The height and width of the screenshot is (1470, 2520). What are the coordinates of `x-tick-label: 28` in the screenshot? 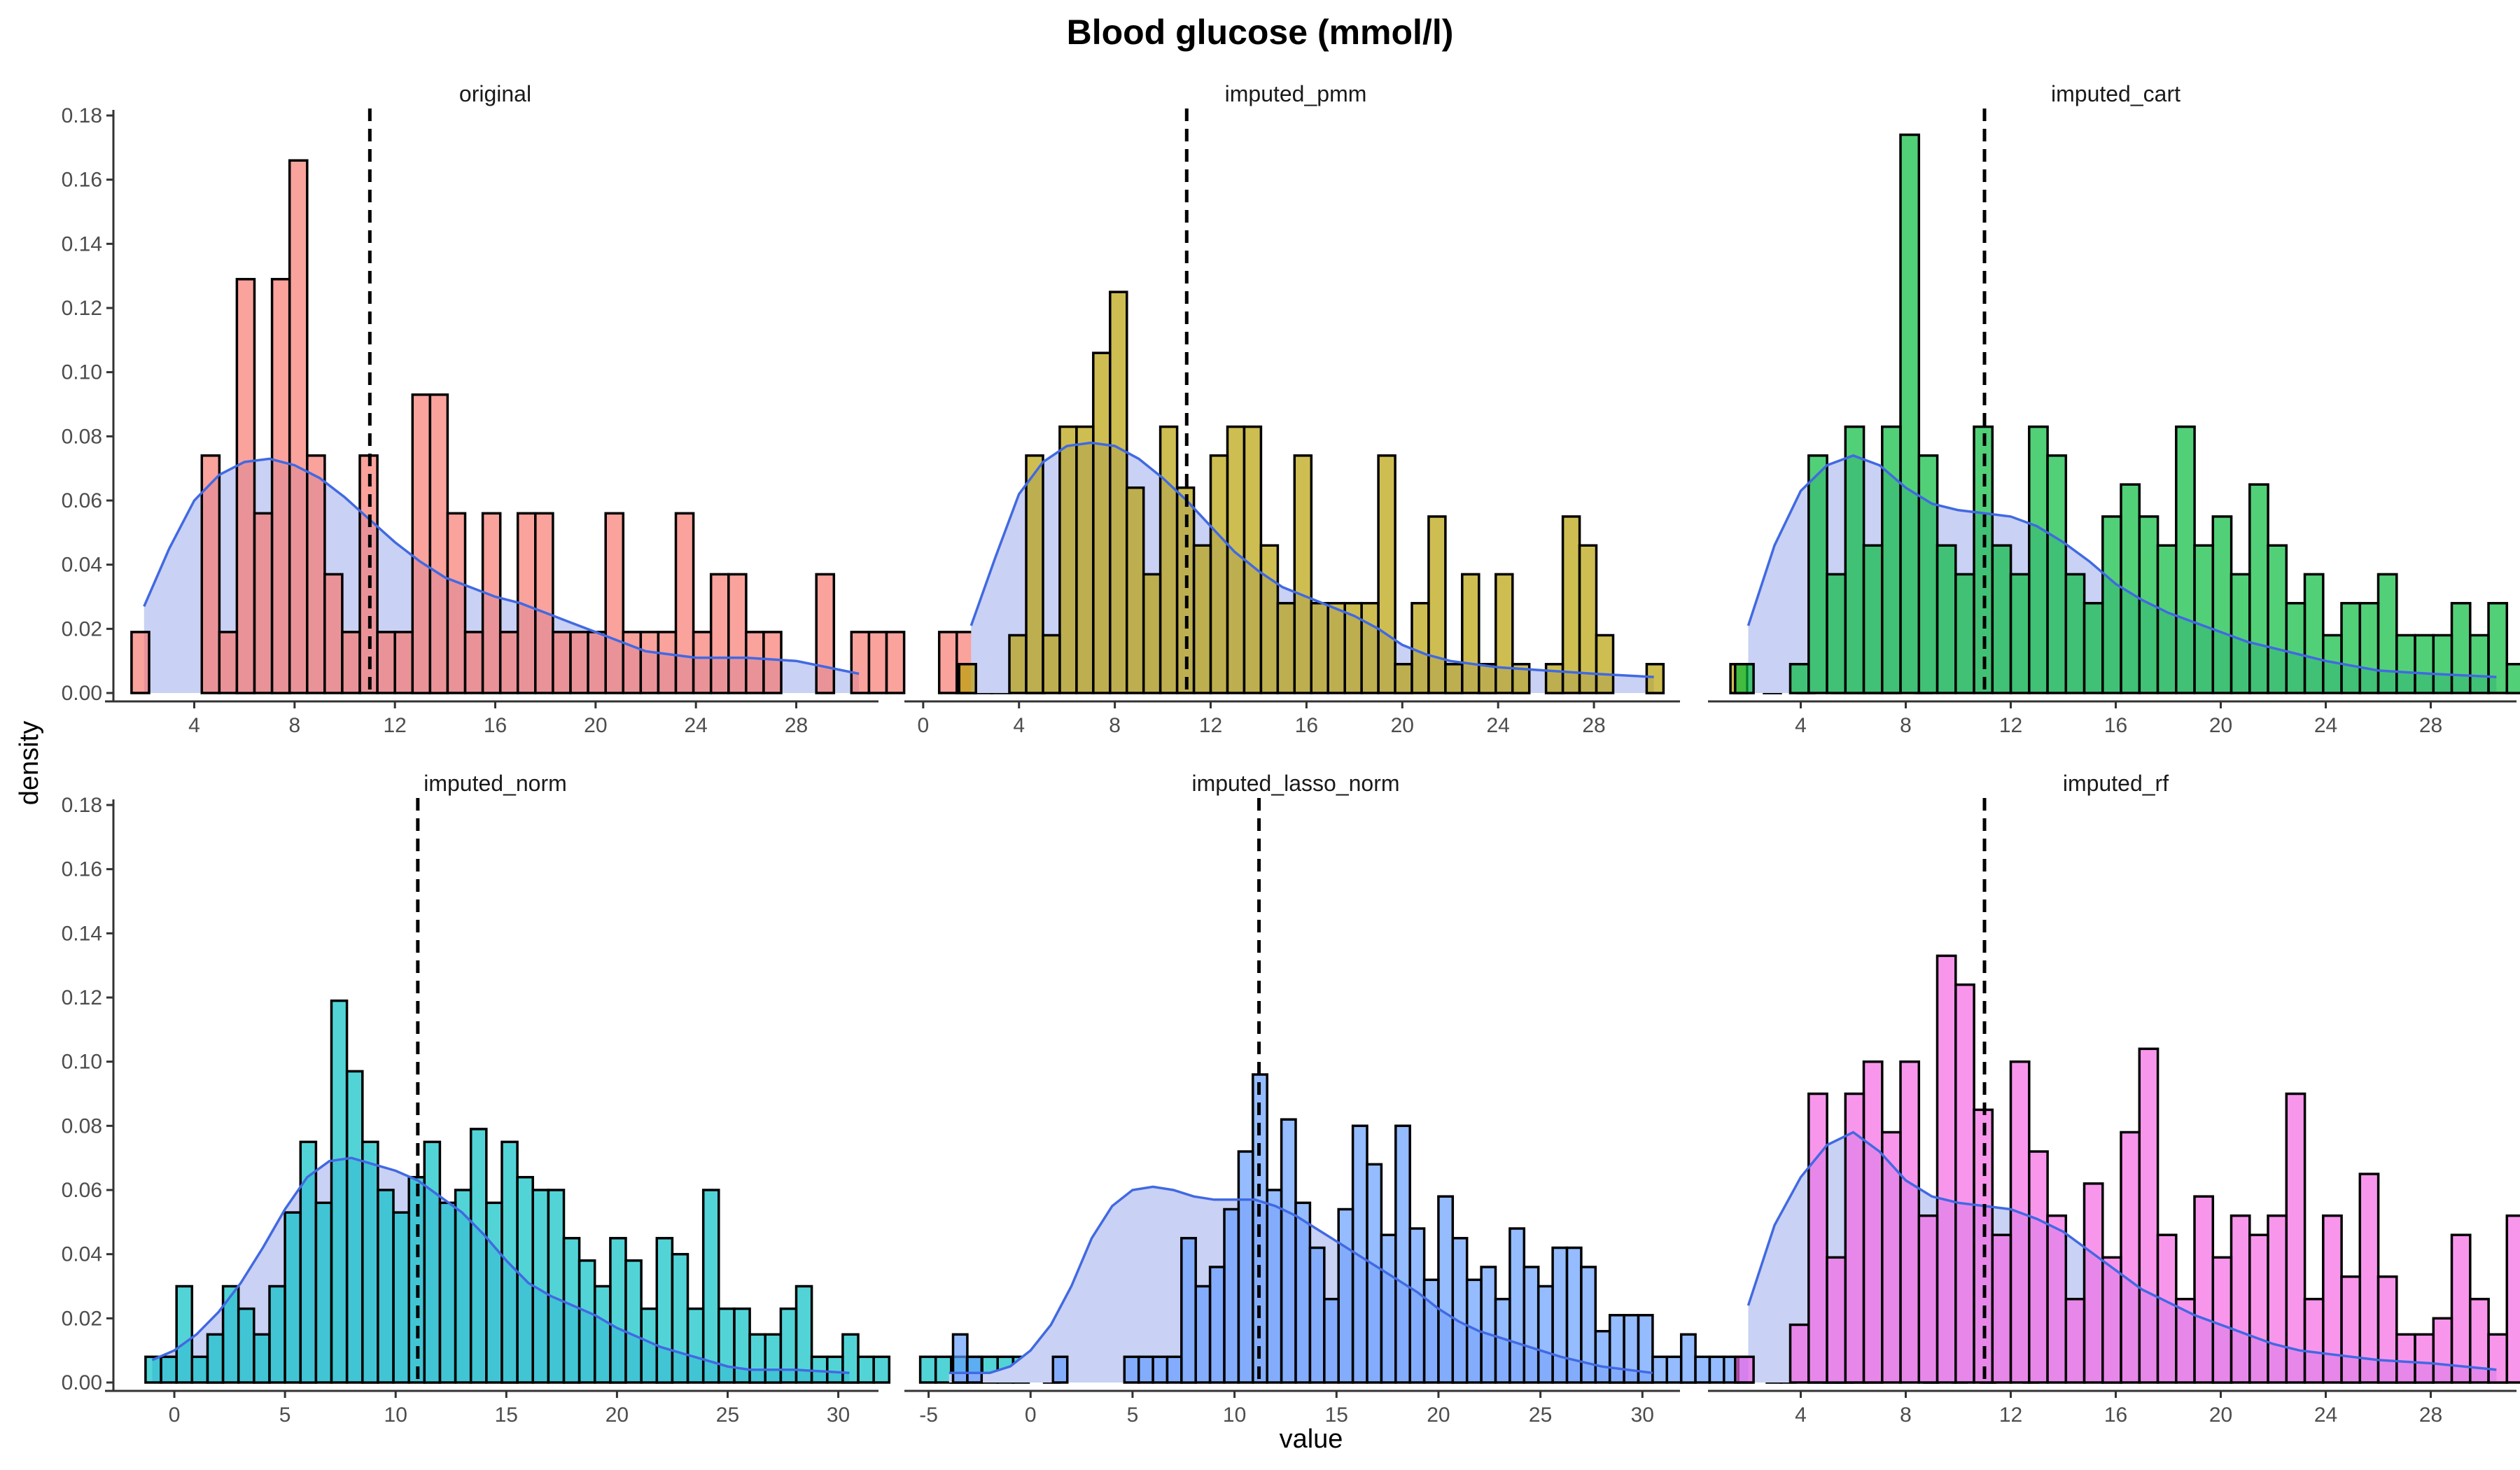 It's located at (1593, 725).